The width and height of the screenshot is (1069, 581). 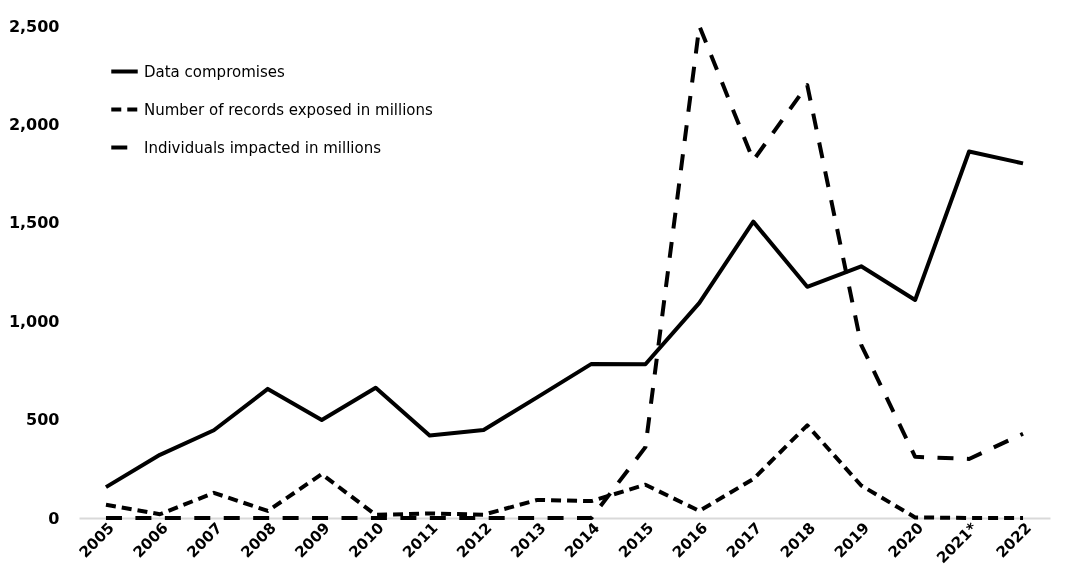 I want to click on y-tick-label: 1,000, so click(x=34, y=321).